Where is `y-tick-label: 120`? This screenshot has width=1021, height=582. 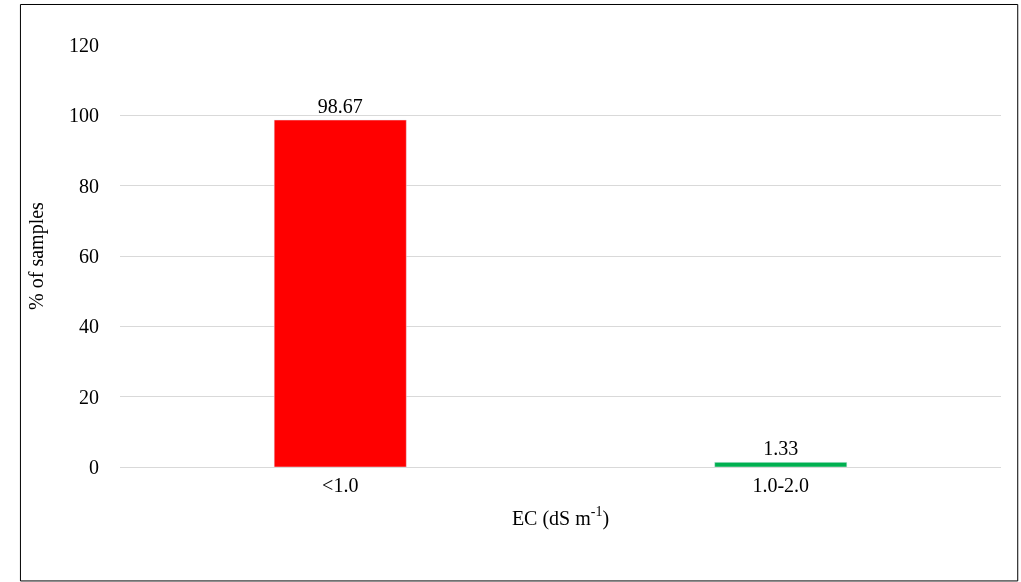 y-tick-label: 120 is located at coordinates (84, 45).